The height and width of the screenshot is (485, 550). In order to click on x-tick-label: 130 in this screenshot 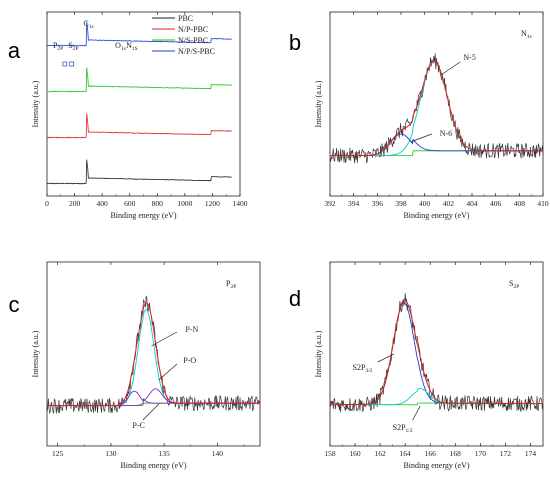, I will do `click(111, 453)`.